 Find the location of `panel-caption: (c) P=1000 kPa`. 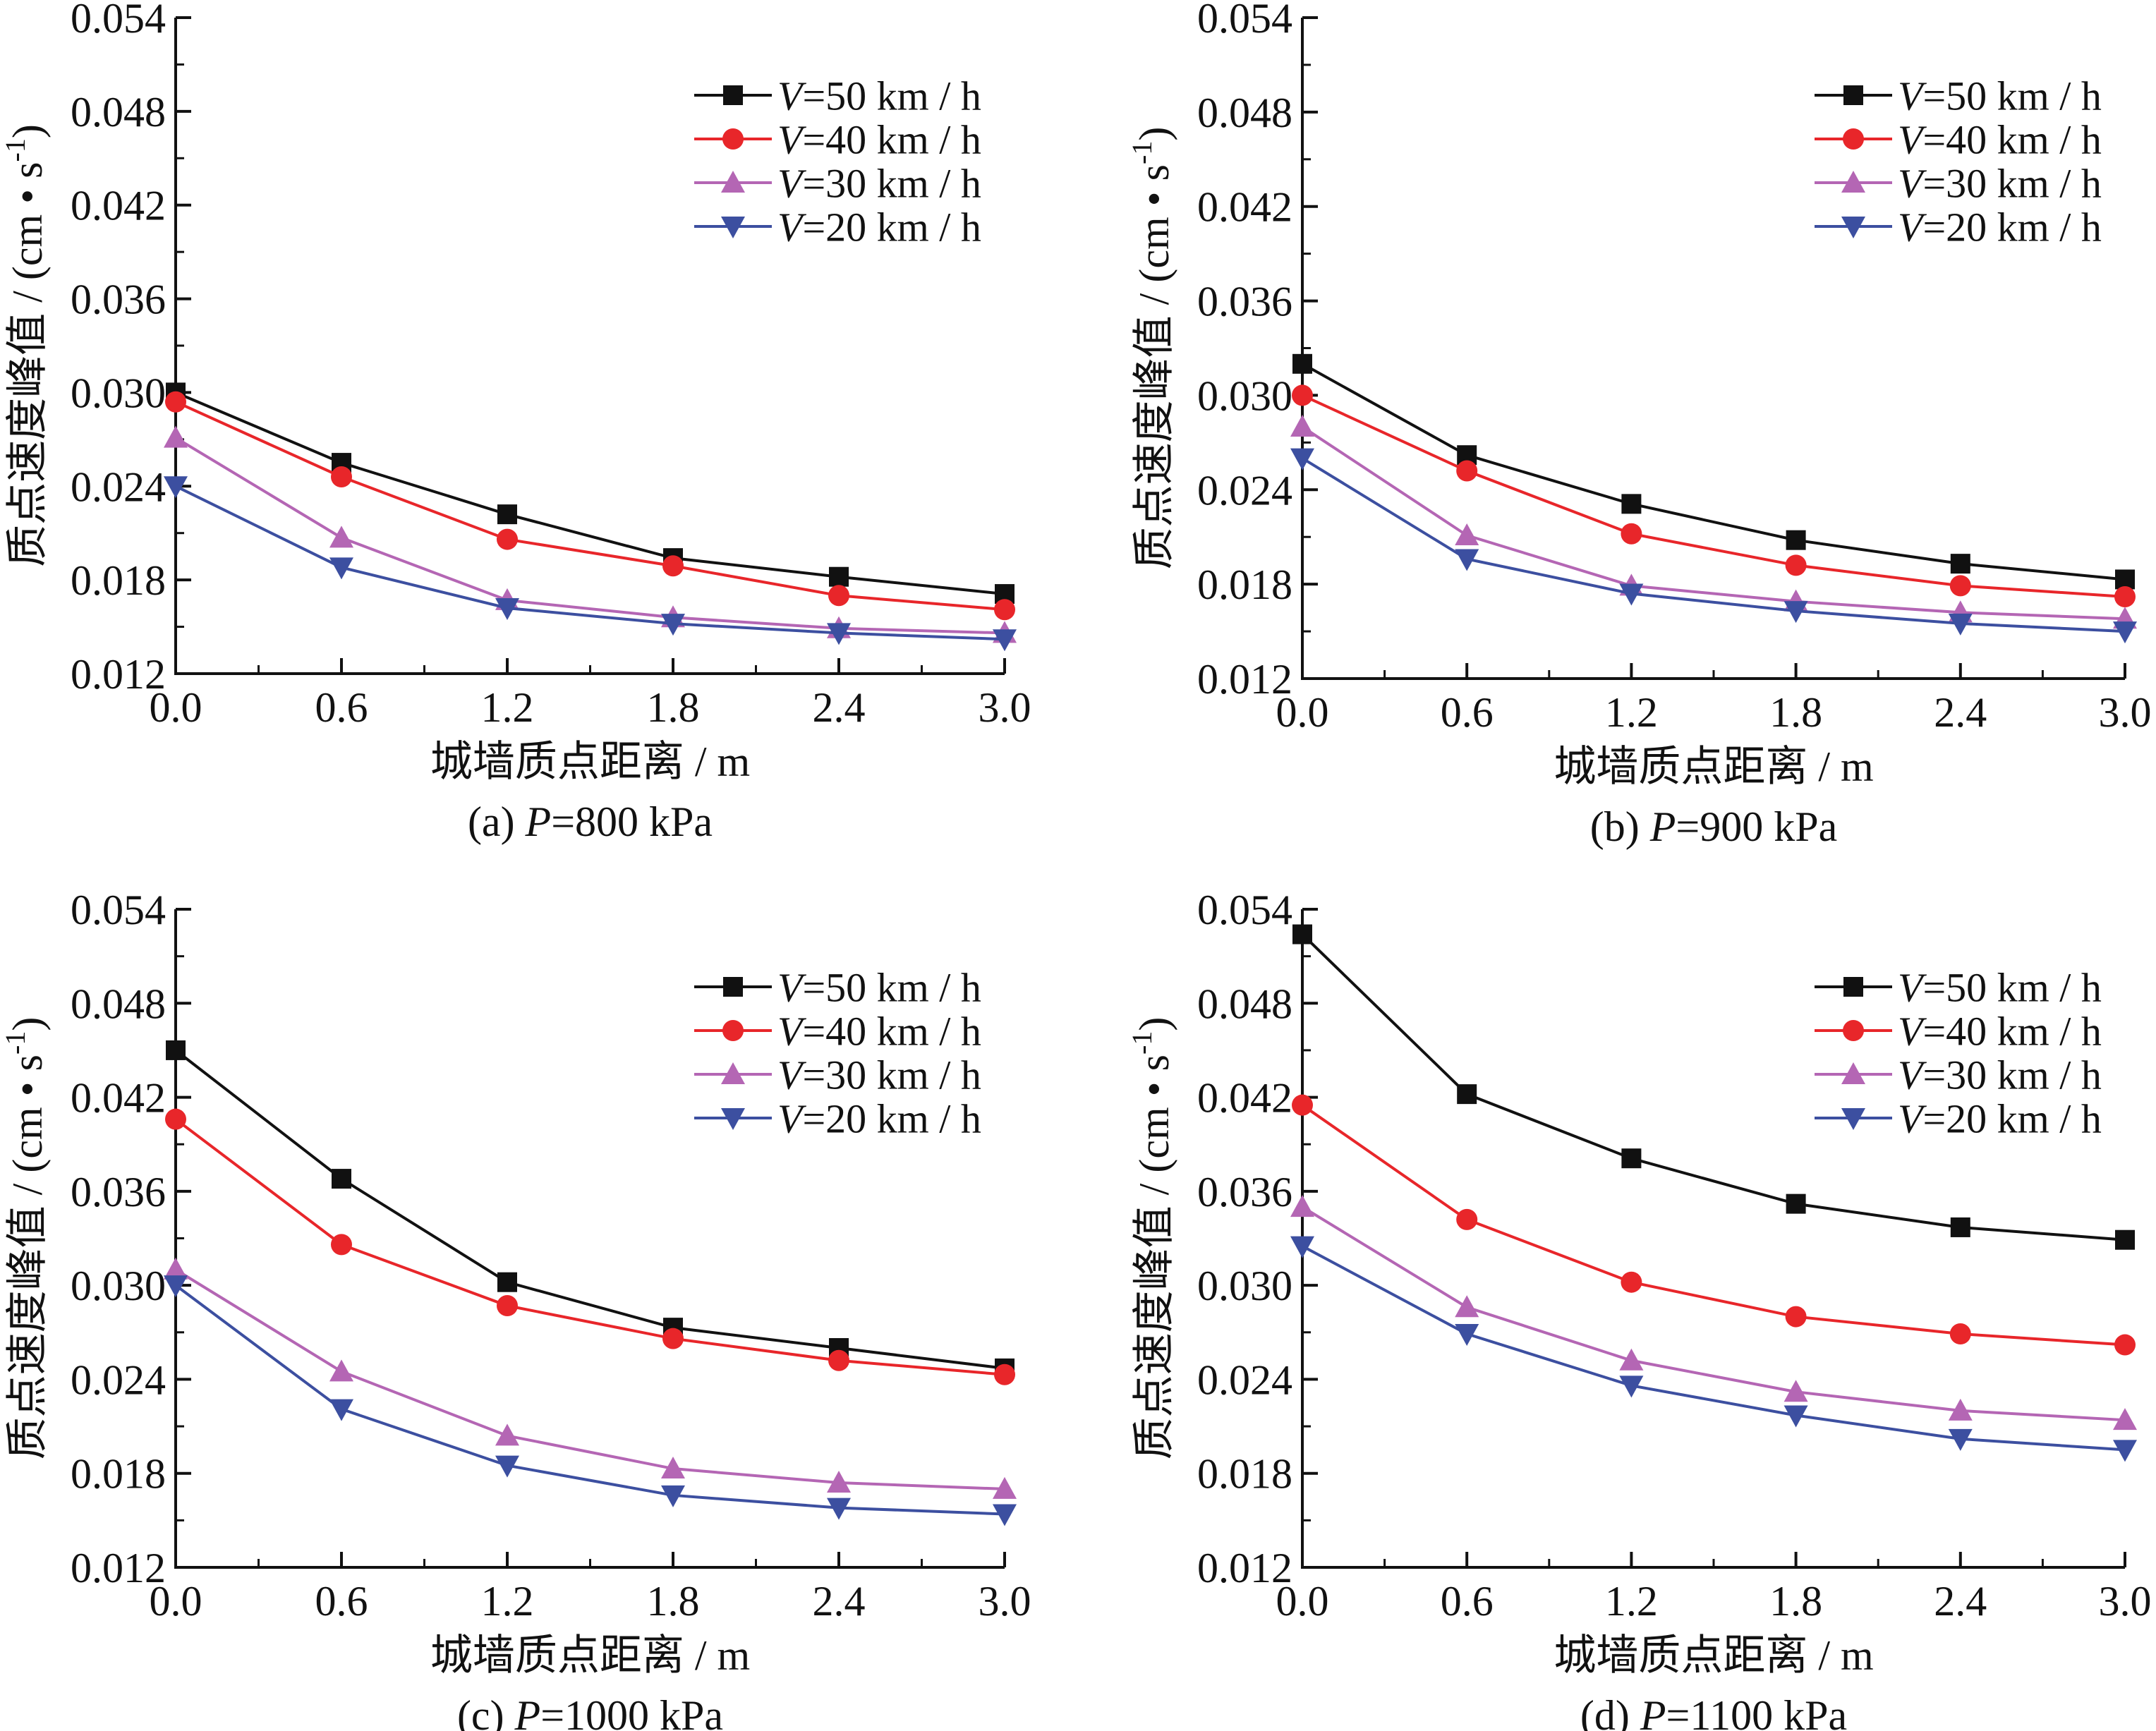

panel-caption: (c) P=1000 kPa is located at coordinates (590, 1711).